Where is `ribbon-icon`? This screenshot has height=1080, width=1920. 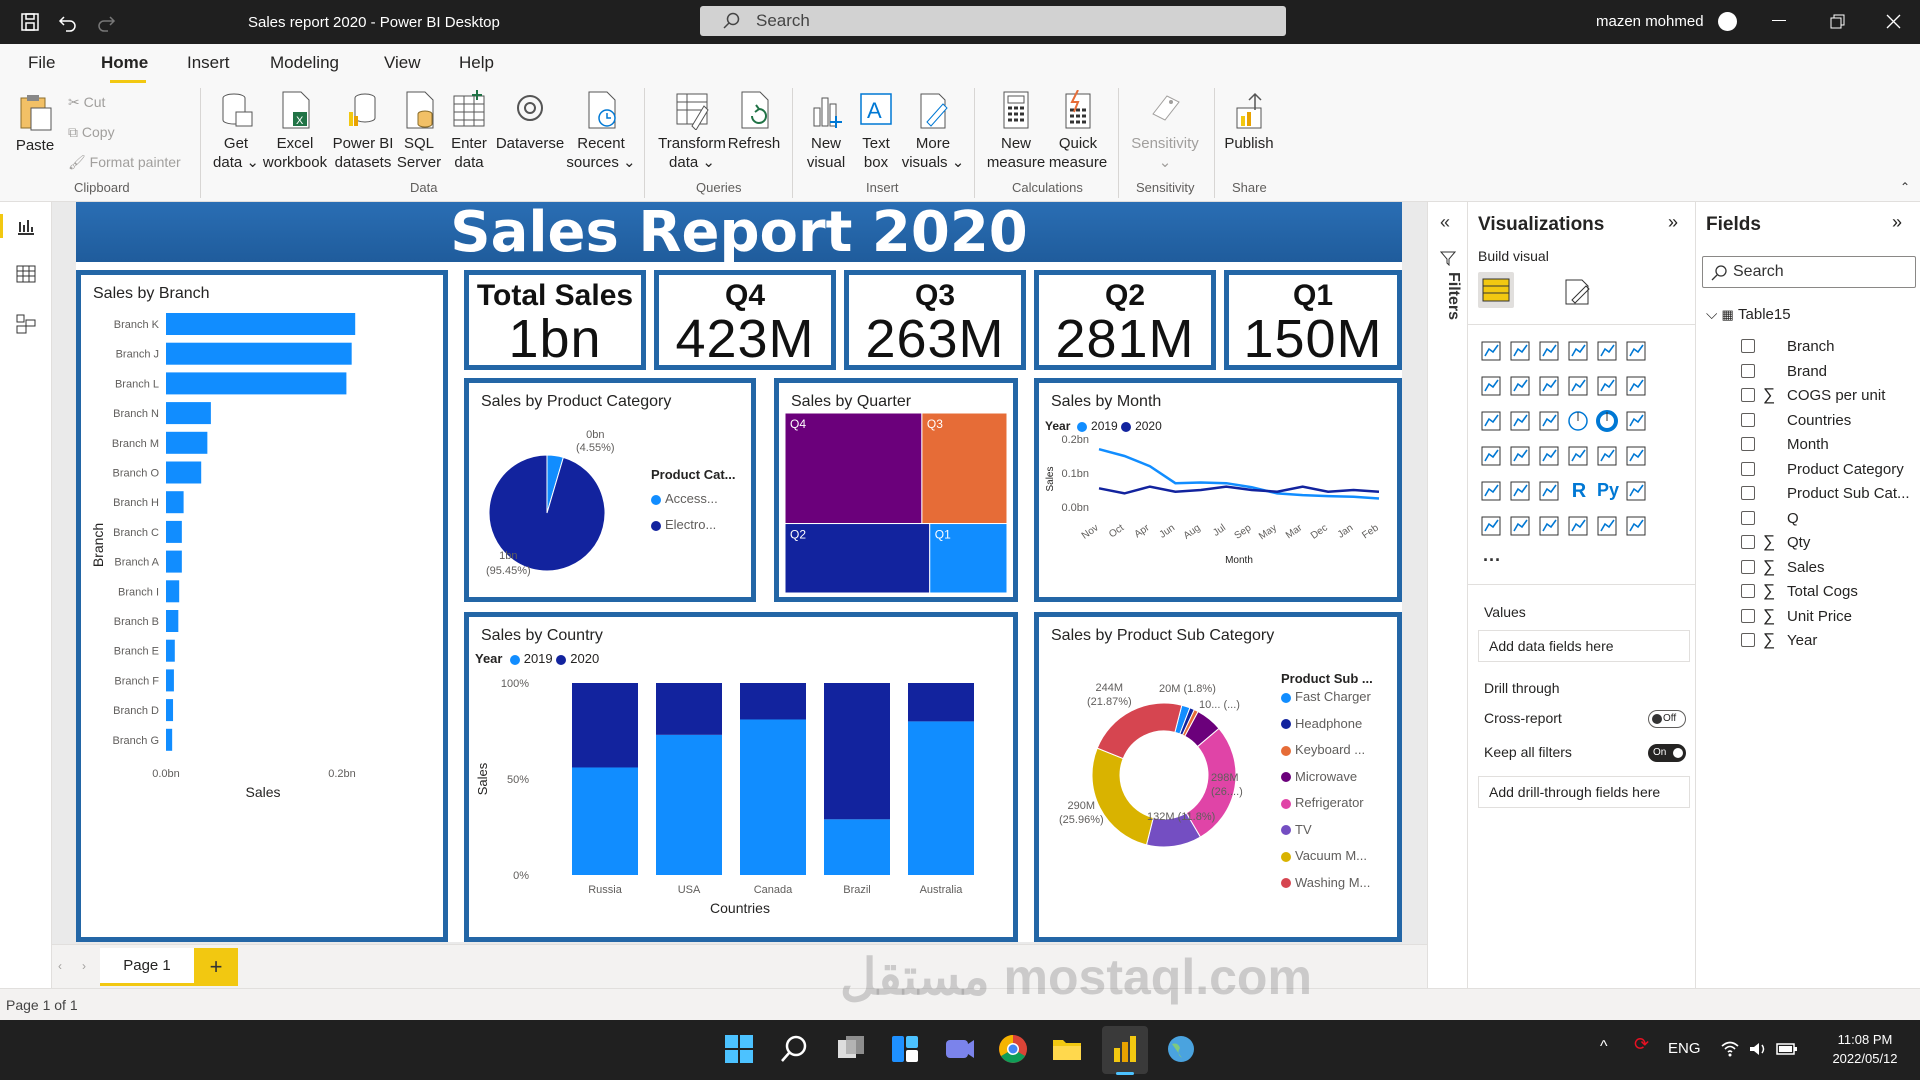 ribbon-icon is located at coordinates (1637, 387).